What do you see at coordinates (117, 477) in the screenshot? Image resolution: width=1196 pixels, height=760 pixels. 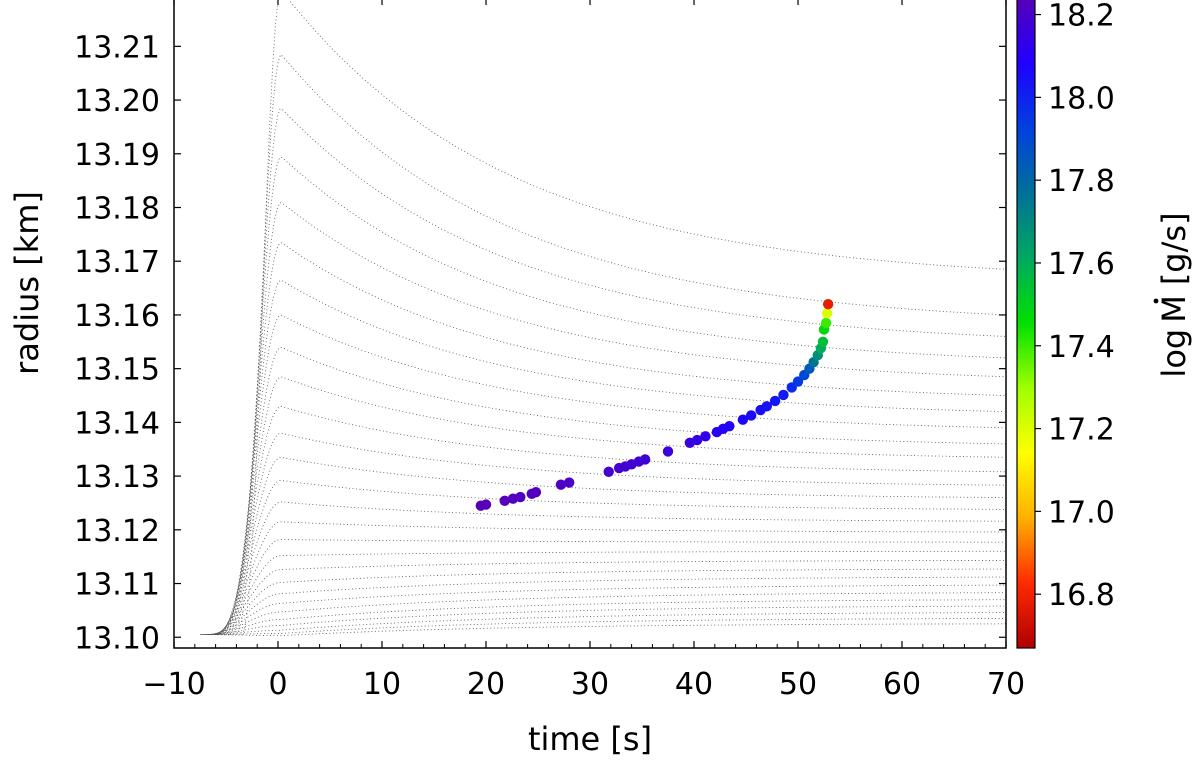 I see `y-tick-label: 13.13` at bounding box center [117, 477].